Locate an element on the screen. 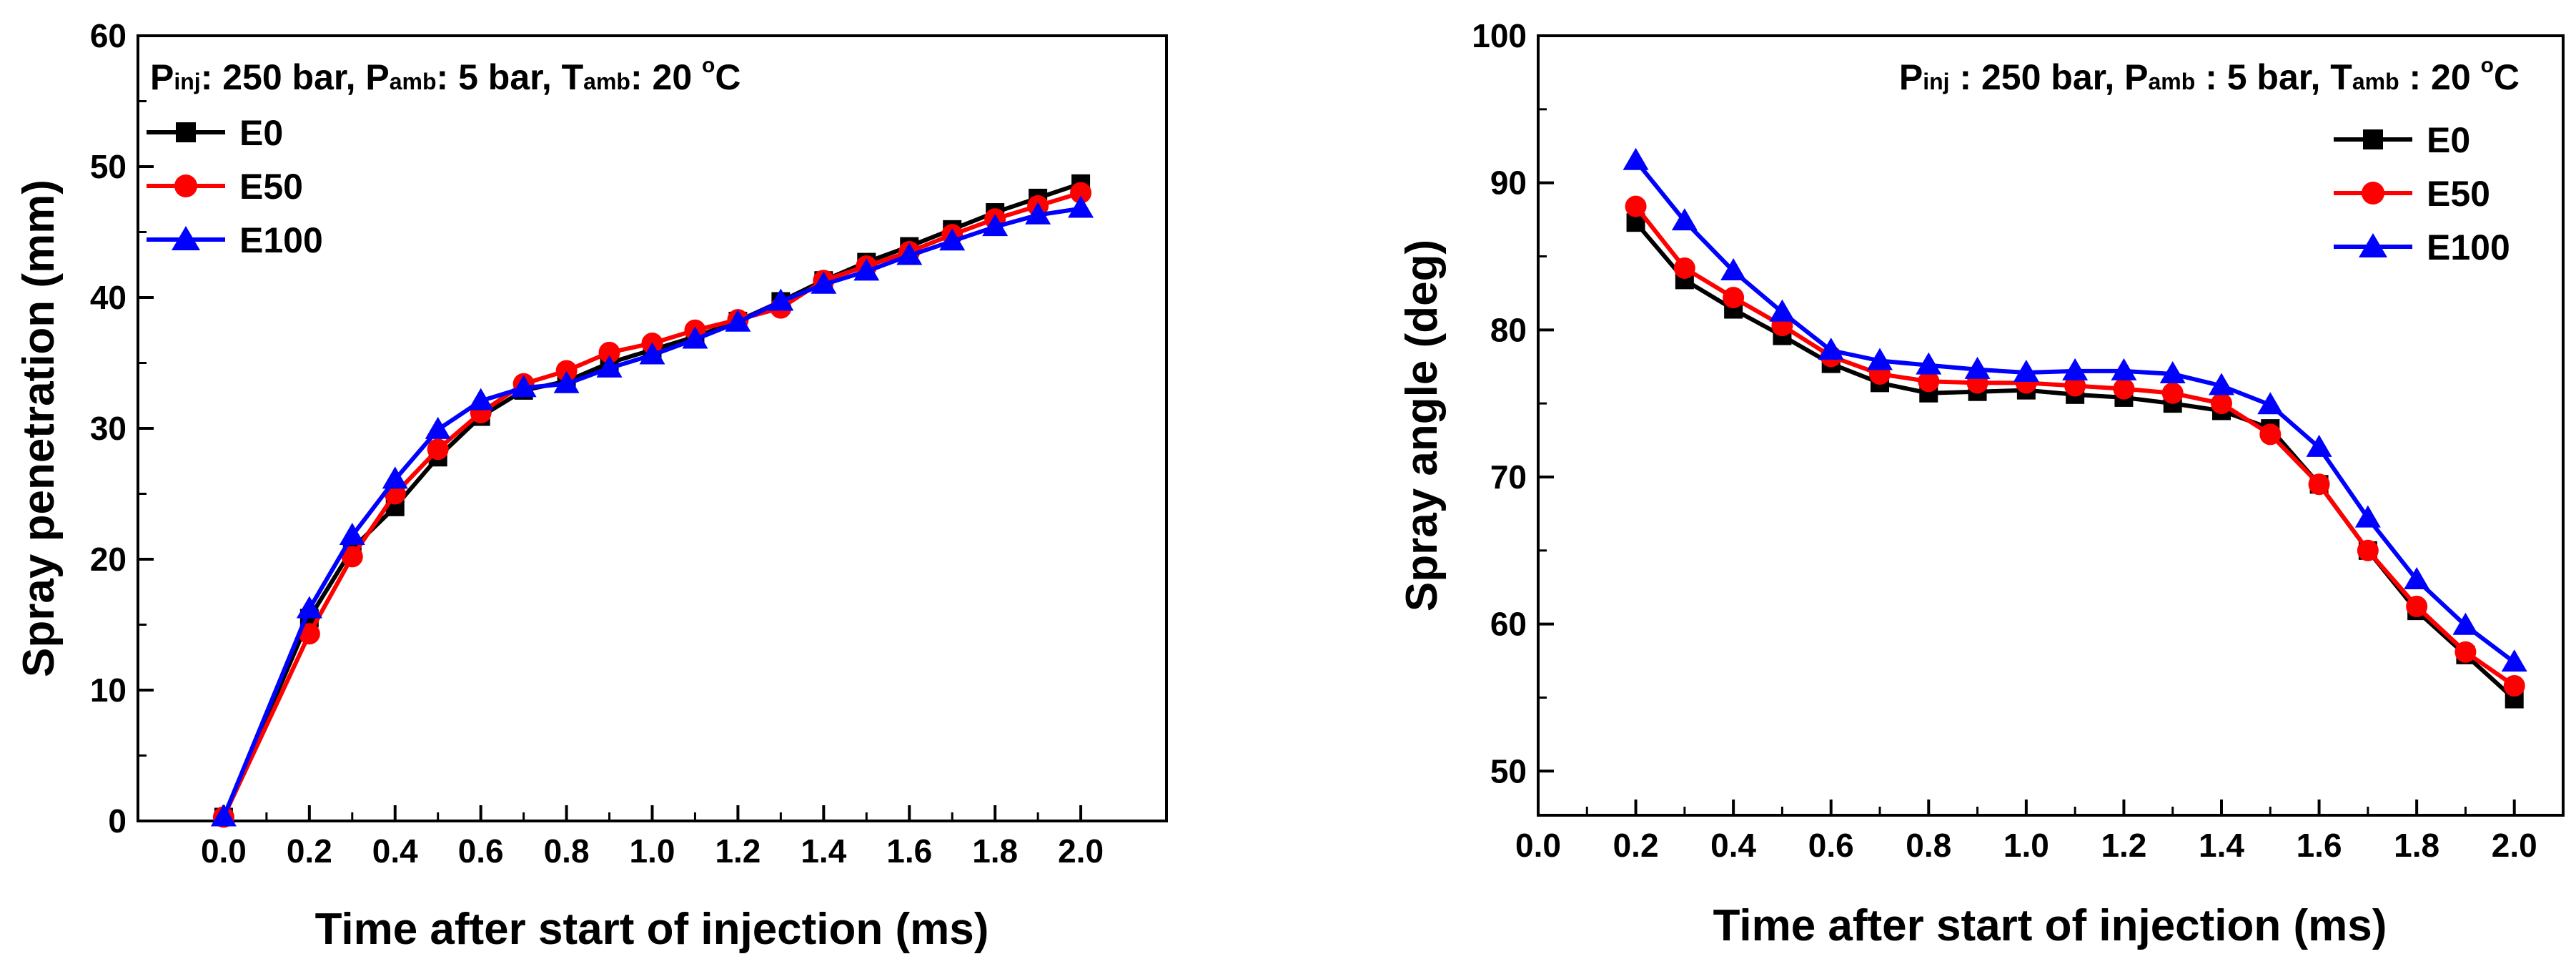 This screenshot has height=969, width=2576. x-tick-label: 2.0 is located at coordinates (2514, 845).